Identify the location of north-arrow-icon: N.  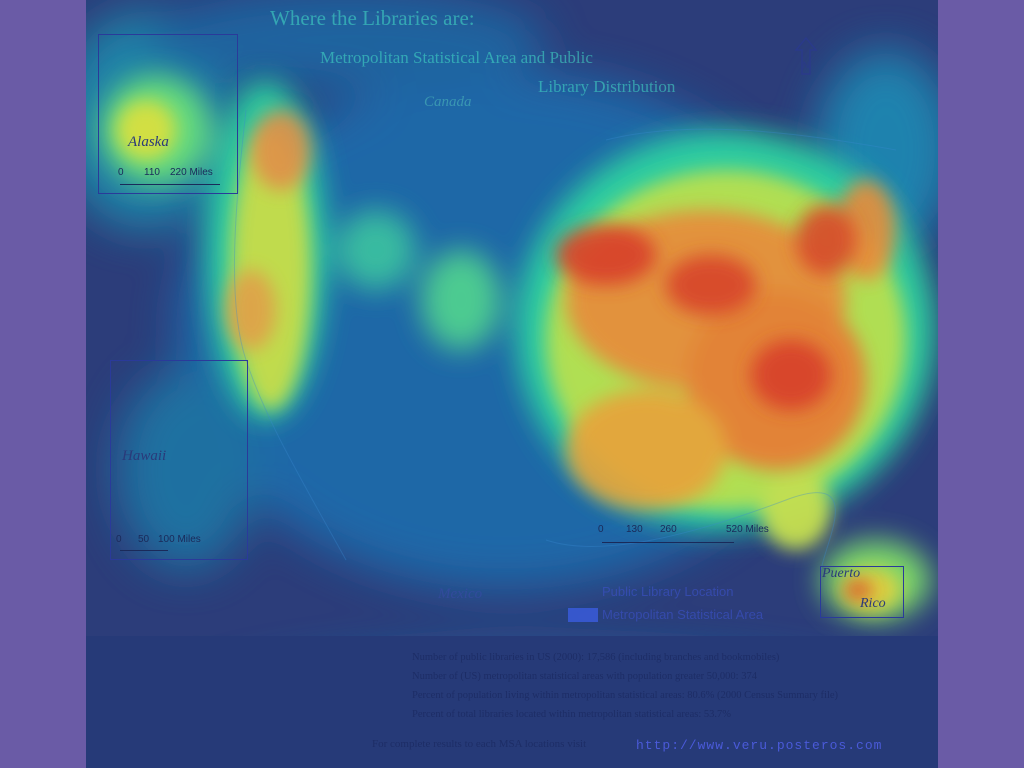
(806, 55).